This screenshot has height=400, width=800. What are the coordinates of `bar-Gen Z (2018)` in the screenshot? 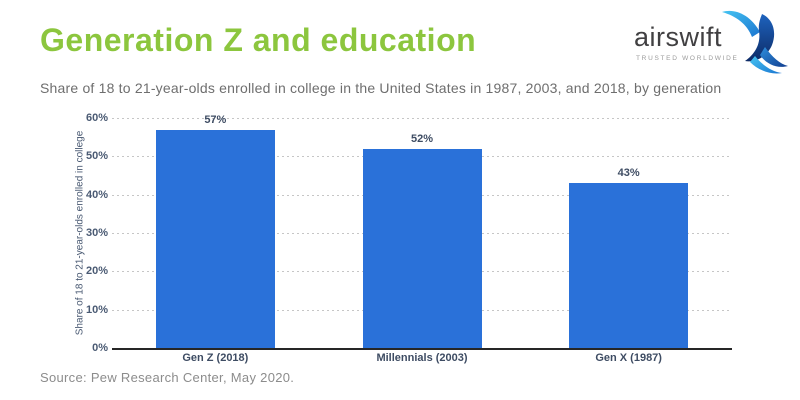 It's located at (215, 238).